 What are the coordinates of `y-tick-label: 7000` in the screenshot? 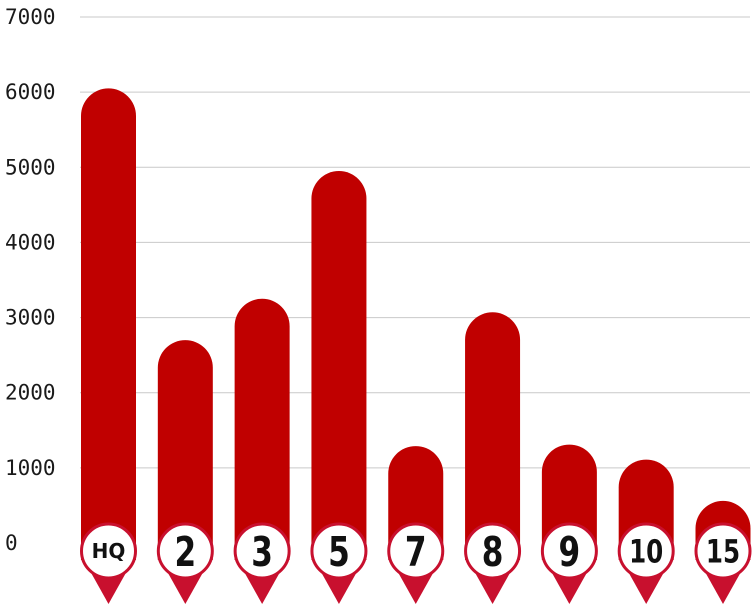 It's located at (30, 17).